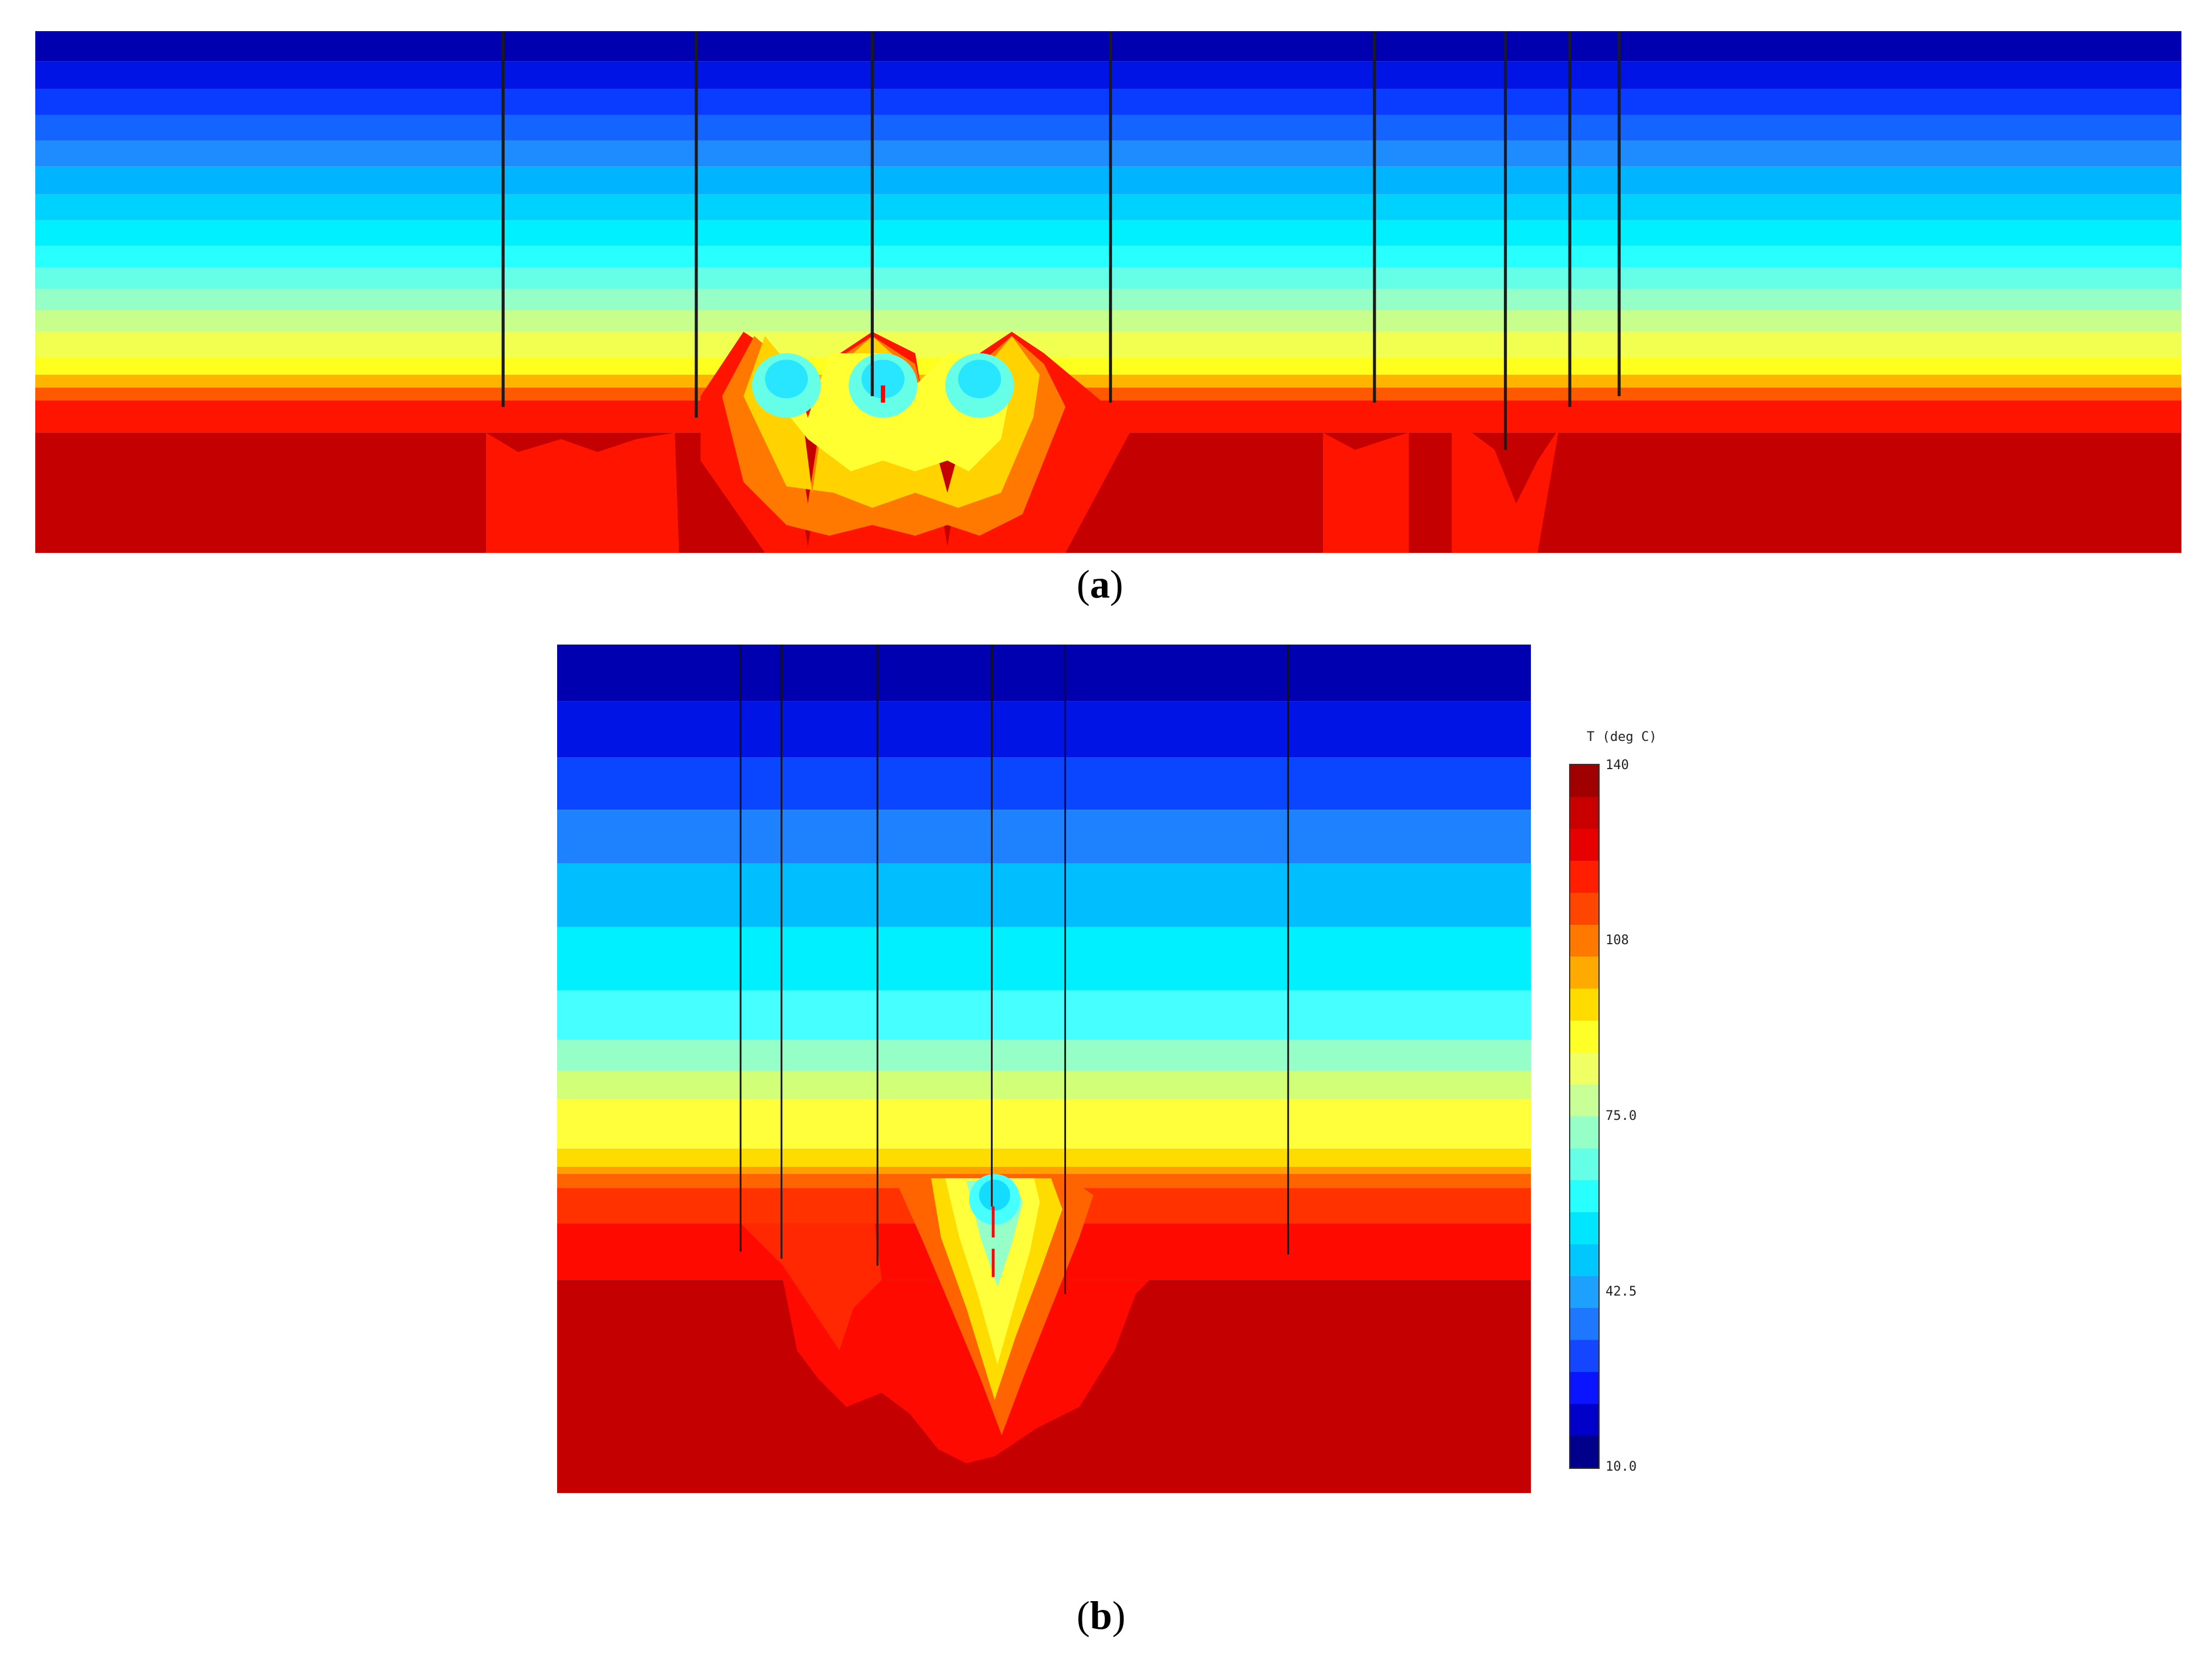 The height and width of the screenshot is (1654, 2212). I want to click on colorbar-tick: 75.0, so click(1621, 1116).